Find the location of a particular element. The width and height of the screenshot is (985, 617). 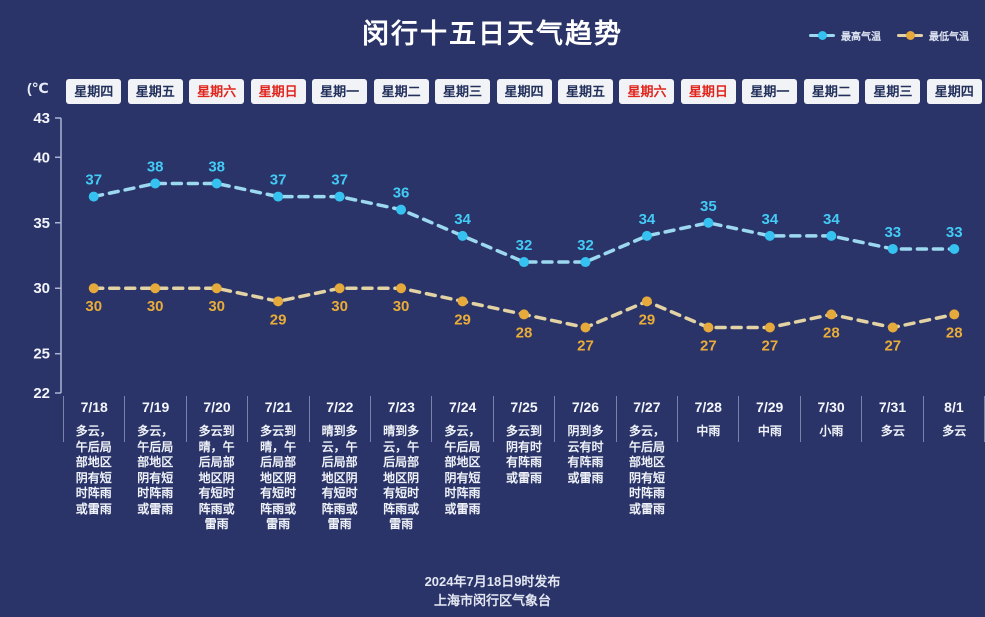

weekday-box: 星期日 is located at coordinates (278, 91).